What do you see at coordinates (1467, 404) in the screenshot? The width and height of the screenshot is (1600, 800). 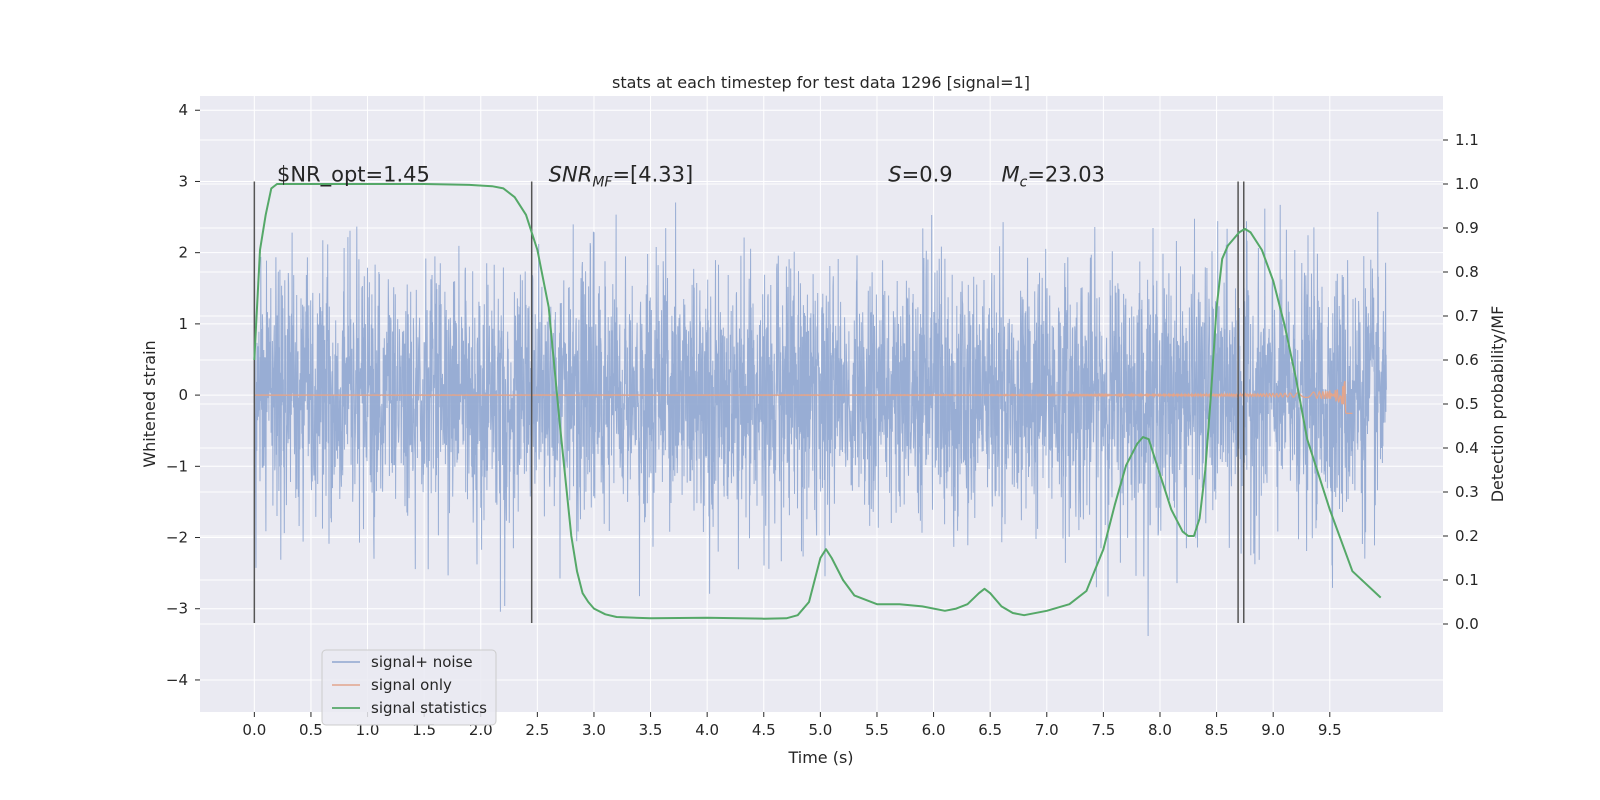 I see `y2-tick-label-6: 0.5` at bounding box center [1467, 404].